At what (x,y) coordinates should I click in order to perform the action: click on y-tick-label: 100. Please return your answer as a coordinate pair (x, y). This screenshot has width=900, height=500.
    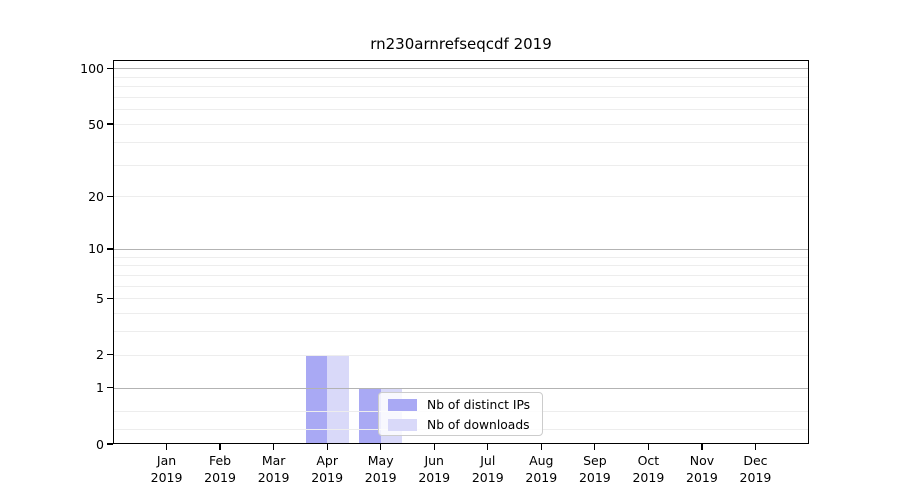
    Looking at the image, I should click on (92, 68).